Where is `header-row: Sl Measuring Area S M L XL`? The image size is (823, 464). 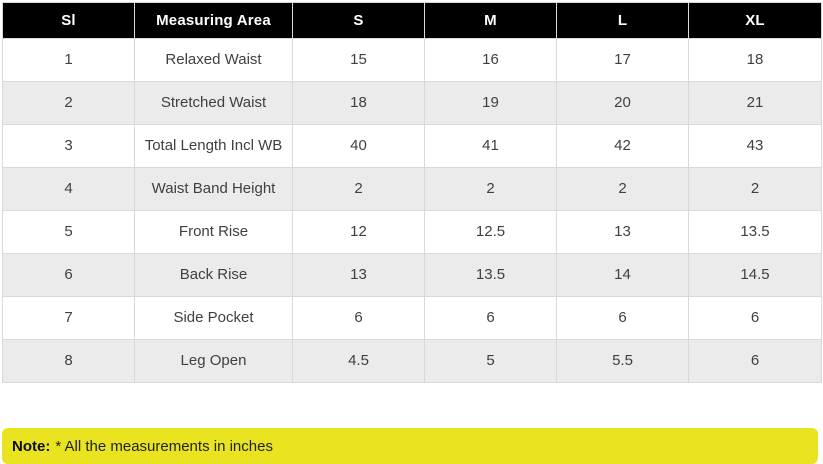
header-row: Sl Measuring Area S M L XL is located at coordinates (412, 20).